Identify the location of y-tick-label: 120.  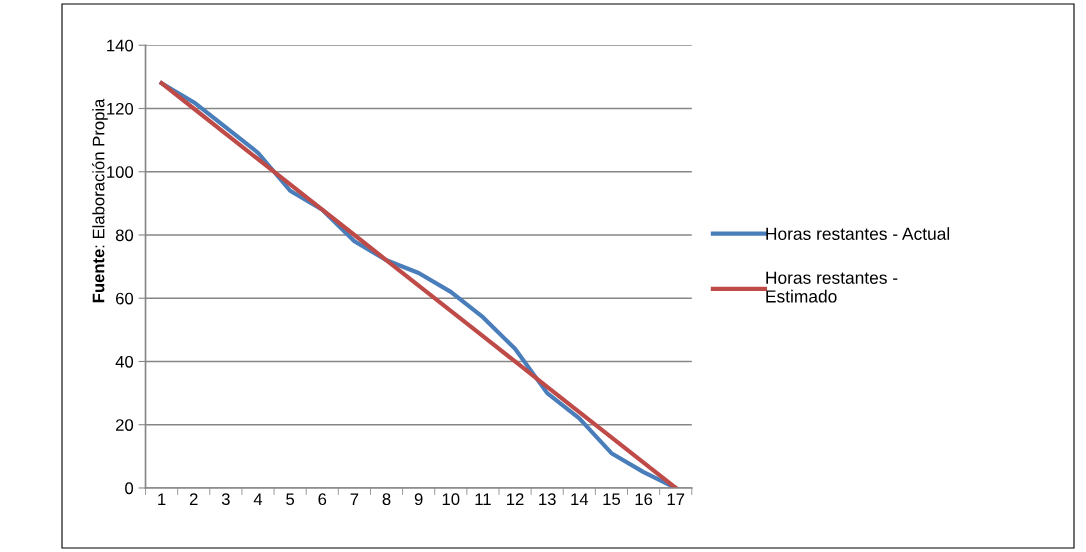
(120, 108).